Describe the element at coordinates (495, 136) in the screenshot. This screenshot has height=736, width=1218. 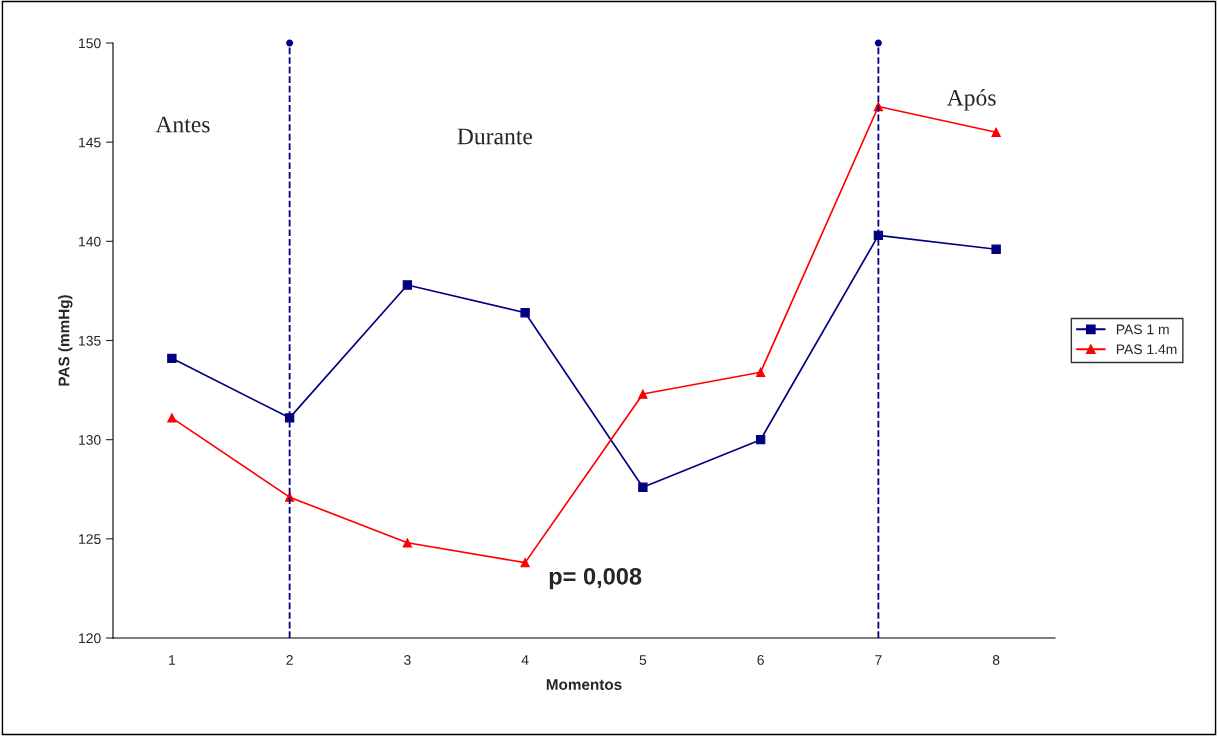
I see `annotation: Durante` at that location.